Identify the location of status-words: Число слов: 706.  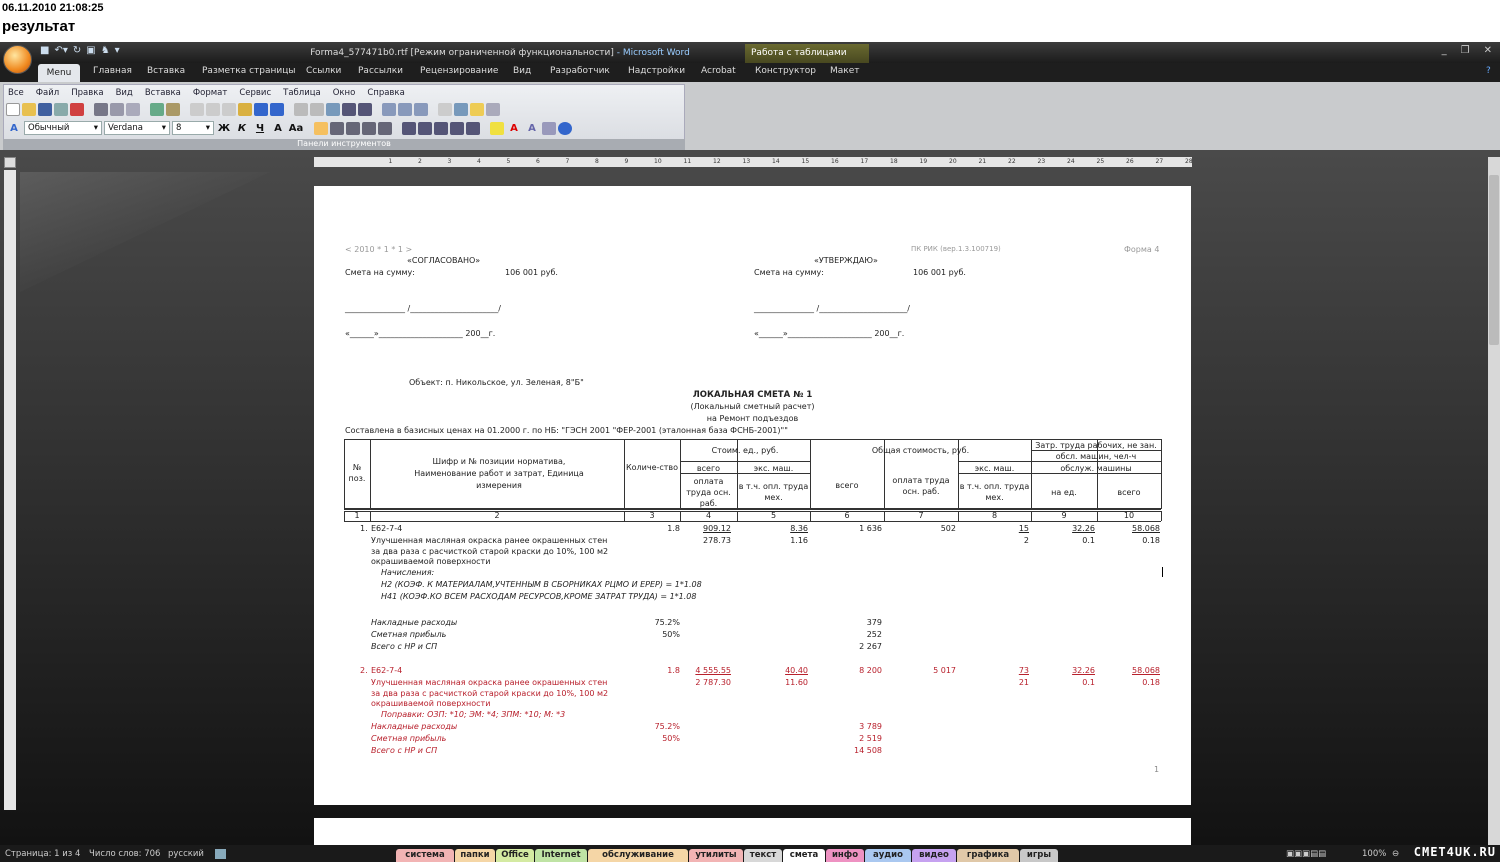
(125, 854).